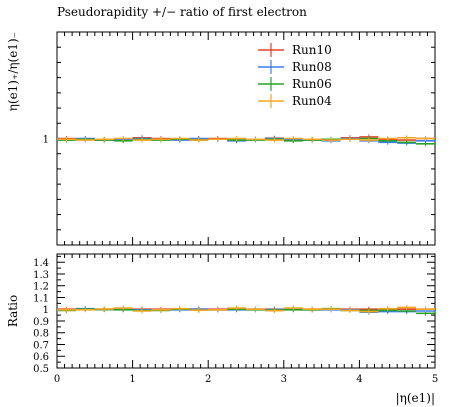 The height and width of the screenshot is (407, 450). I want to click on main-y-tick-label: 1, so click(46, 140).